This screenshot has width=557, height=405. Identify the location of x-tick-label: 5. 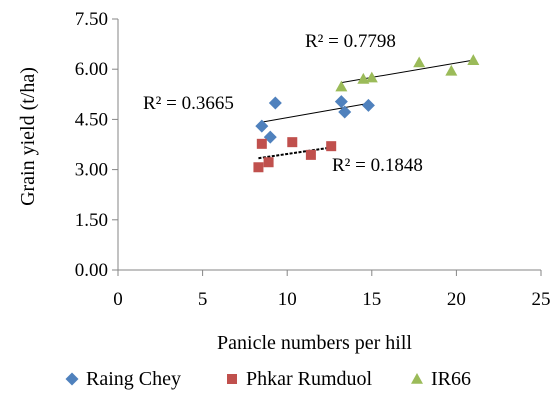
(203, 299).